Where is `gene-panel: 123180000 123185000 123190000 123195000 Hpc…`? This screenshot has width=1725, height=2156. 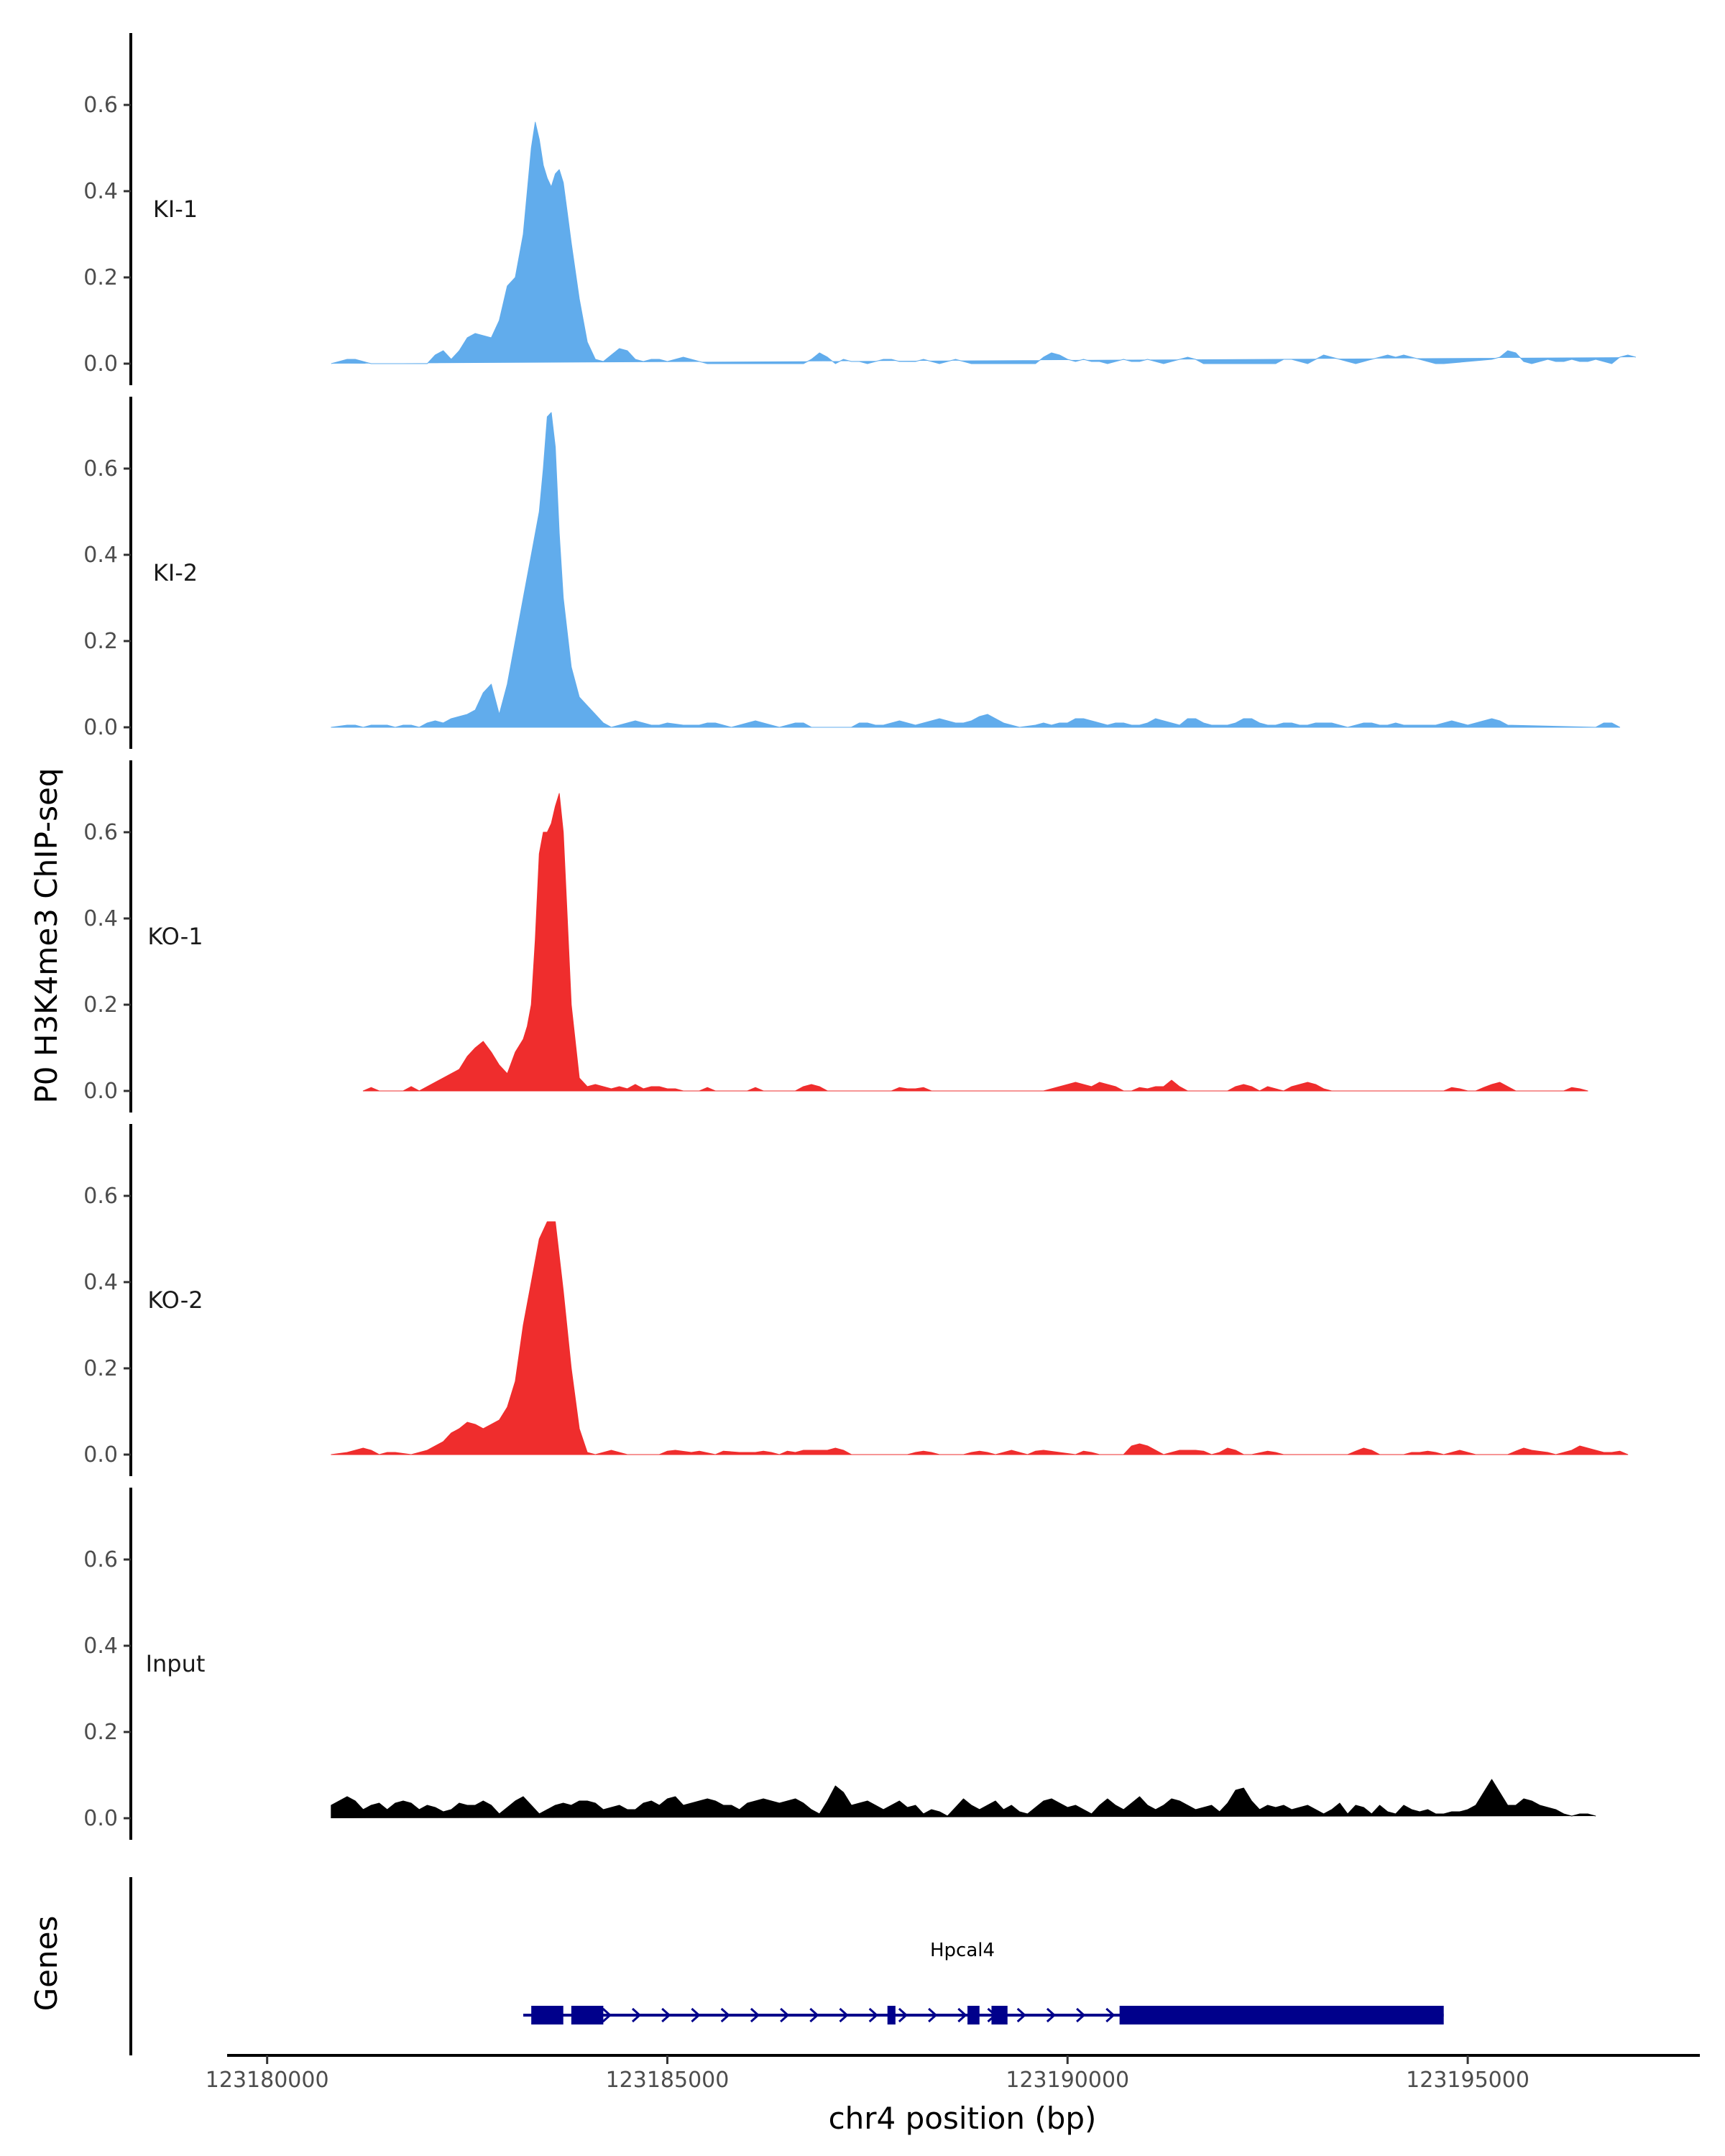
gene-panel: 123180000 123185000 123190000 123195000 Hpc… is located at coordinates (914, 1985).